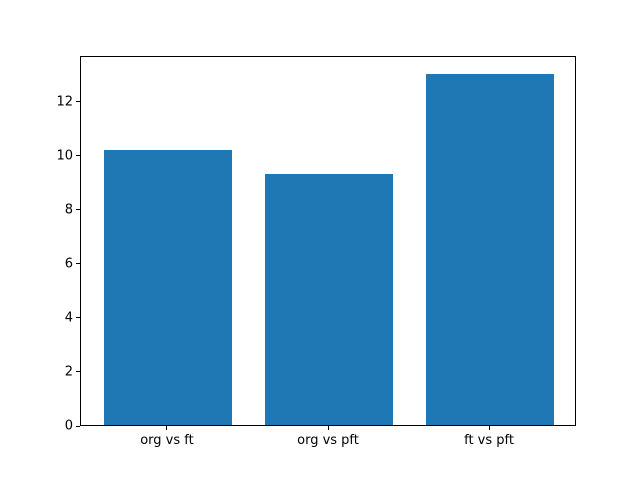 Image resolution: width=640 pixels, height=480 pixels. Describe the element at coordinates (329, 299) in the screenshot. I see `bar-org-vs-pft` at that location.